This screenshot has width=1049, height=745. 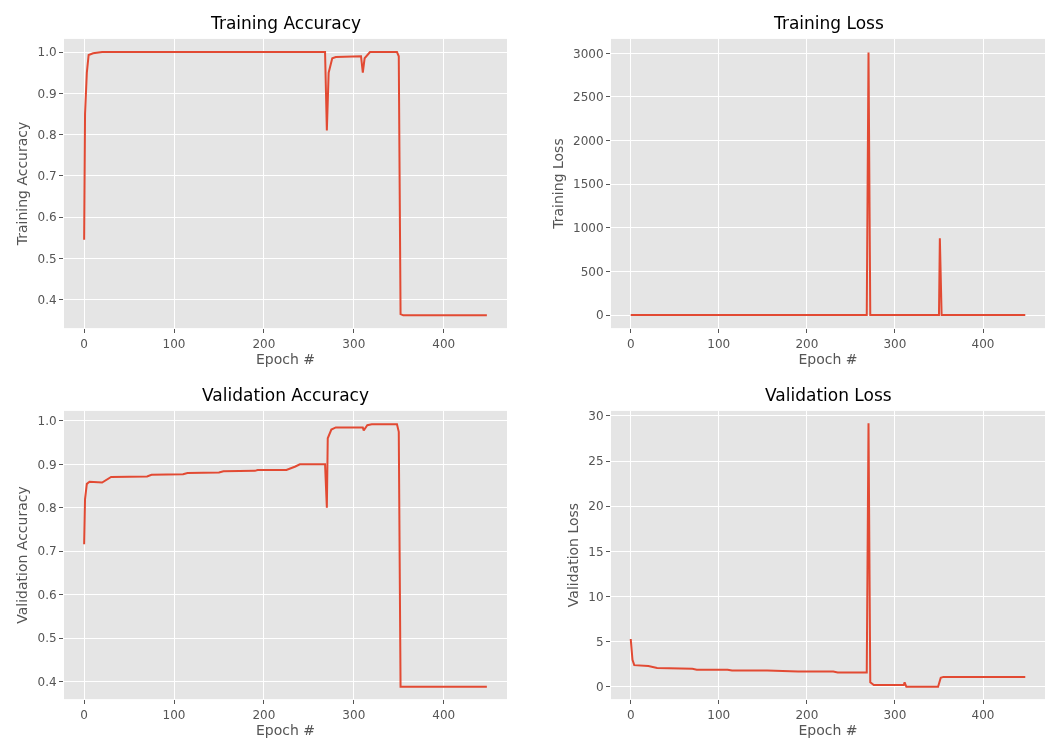 What do you see at coordinates (22, 184) in the screenshot?
I see `y-axis-title: Training Accuracy` at bounding box center [22, 184].